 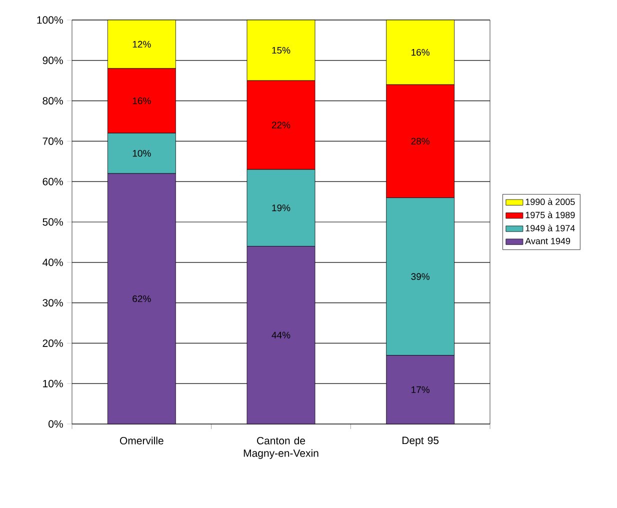 What do you see at coordinates (281, 208) in the screenshot?
I see `data-label: 19%` at bounding box center [281, 208].